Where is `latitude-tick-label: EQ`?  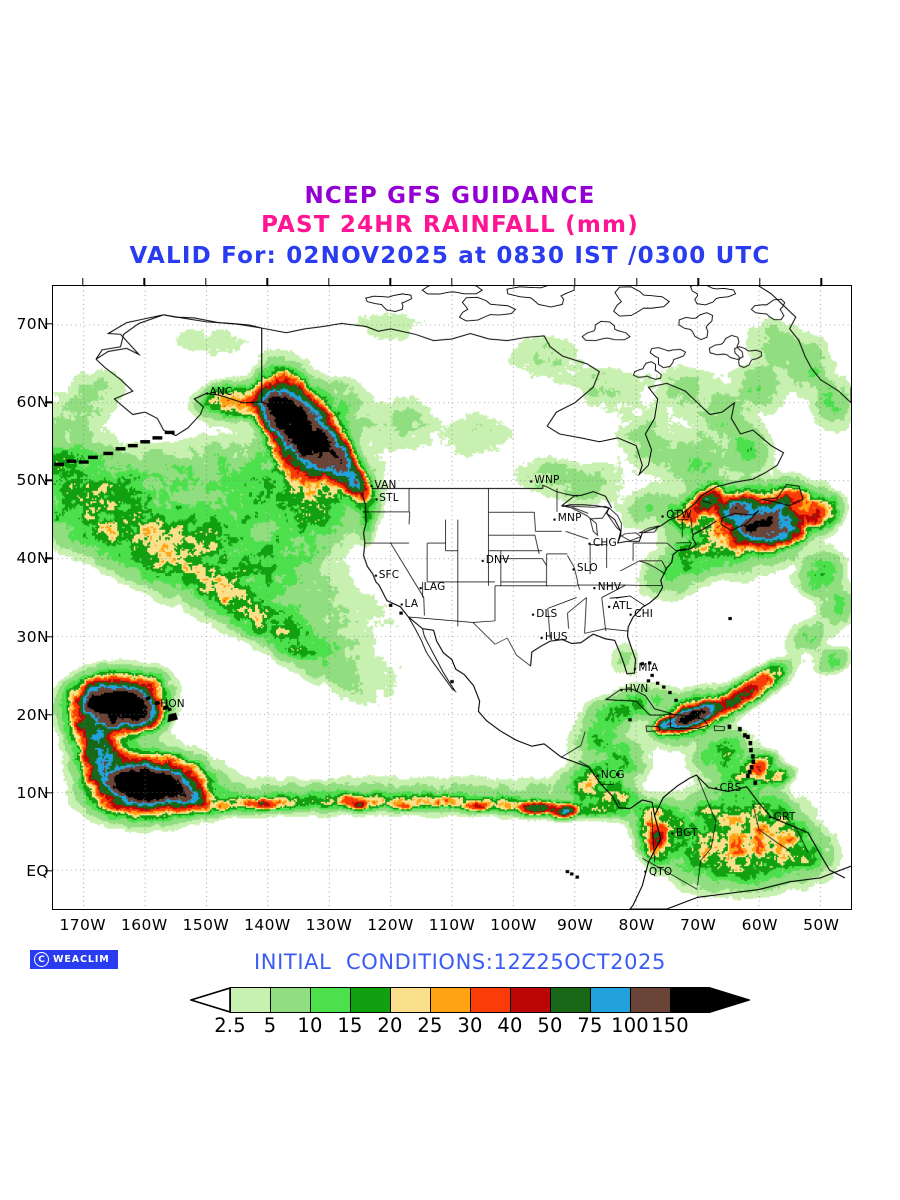 latitude-tick-label: EQ is located at coordinates (37, 870).